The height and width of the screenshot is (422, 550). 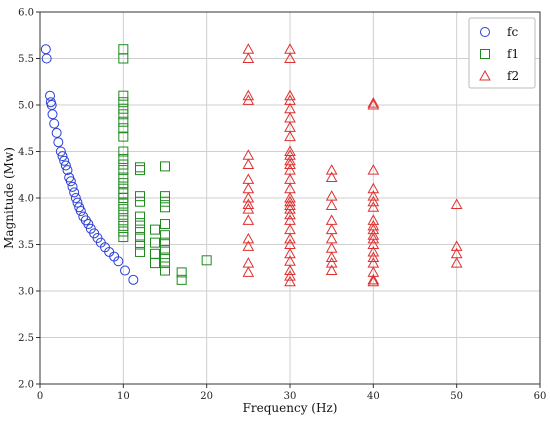 What do you see at coordinates (485, 54) in the screenshot?
I see `legend-marker-f1` at bounding box center [485, 54].